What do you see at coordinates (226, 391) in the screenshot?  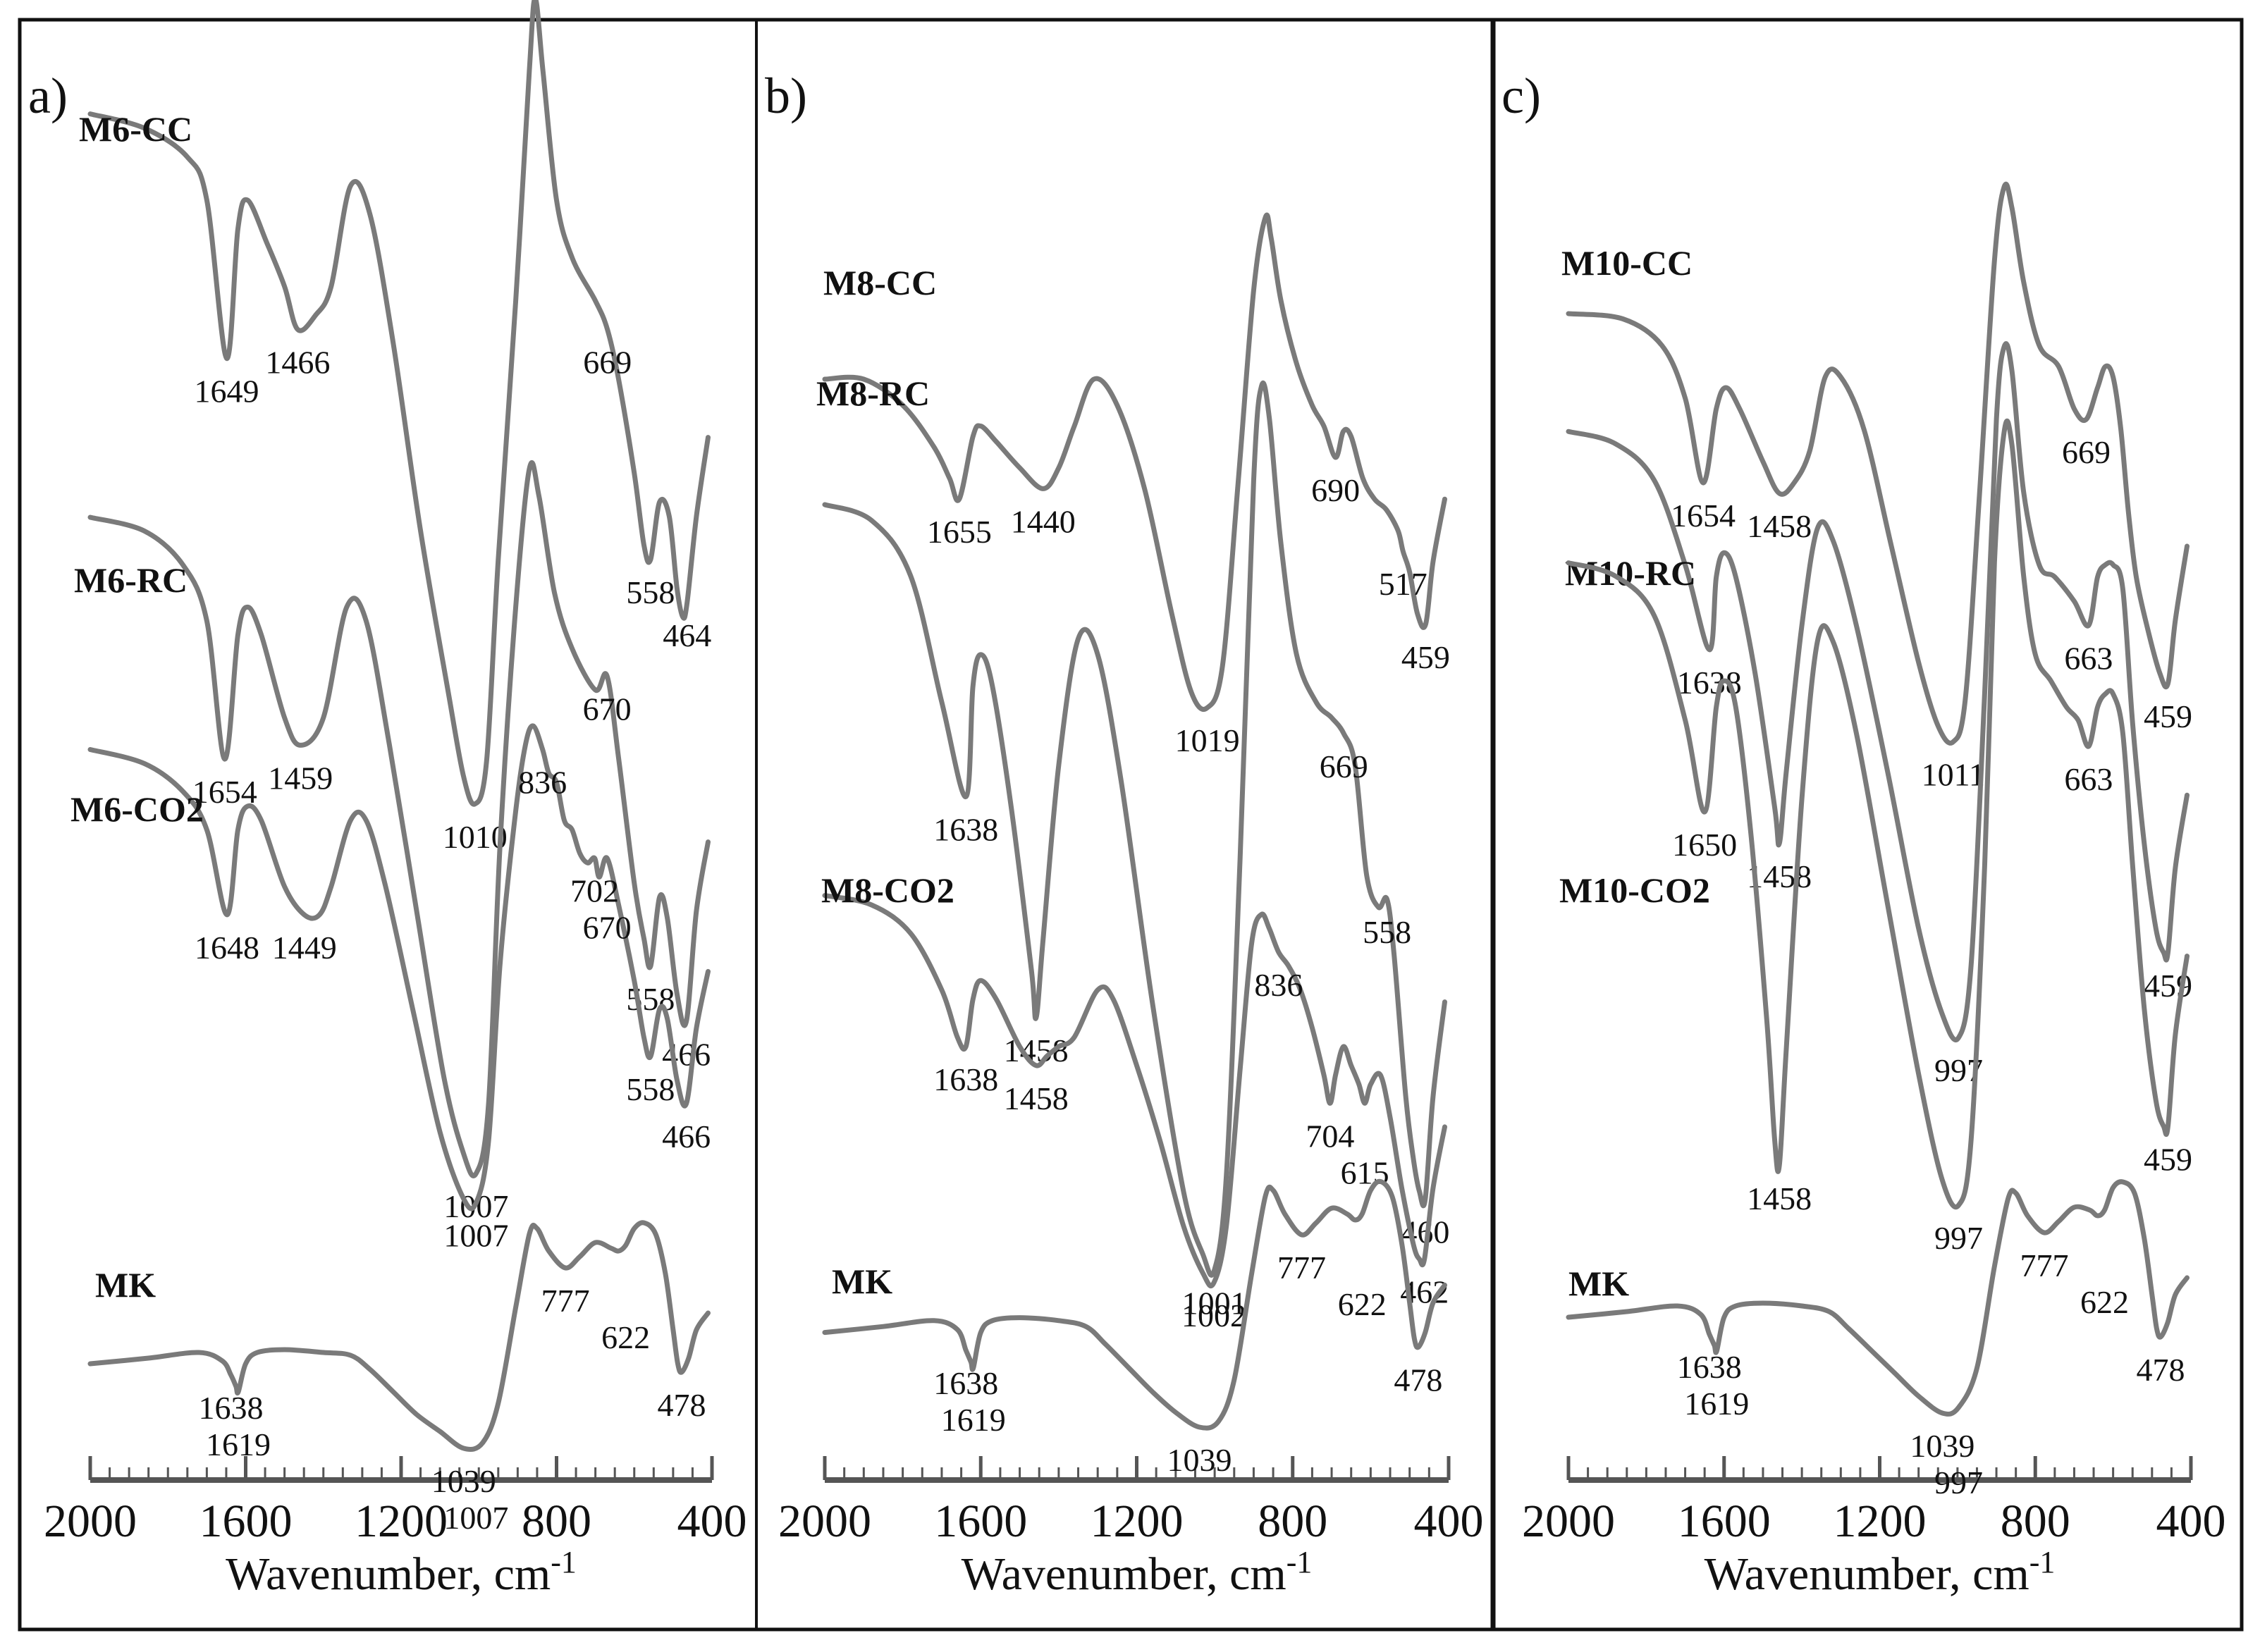 I see `peak-label: 1649` at bounding box center [226, 391].